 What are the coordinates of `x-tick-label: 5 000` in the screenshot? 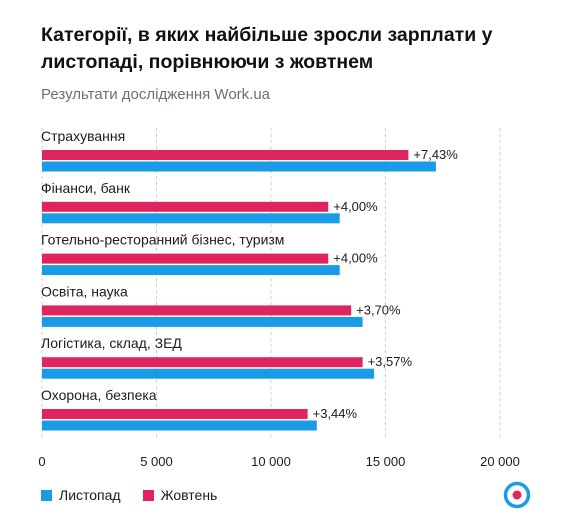 It's located at (156, 461).